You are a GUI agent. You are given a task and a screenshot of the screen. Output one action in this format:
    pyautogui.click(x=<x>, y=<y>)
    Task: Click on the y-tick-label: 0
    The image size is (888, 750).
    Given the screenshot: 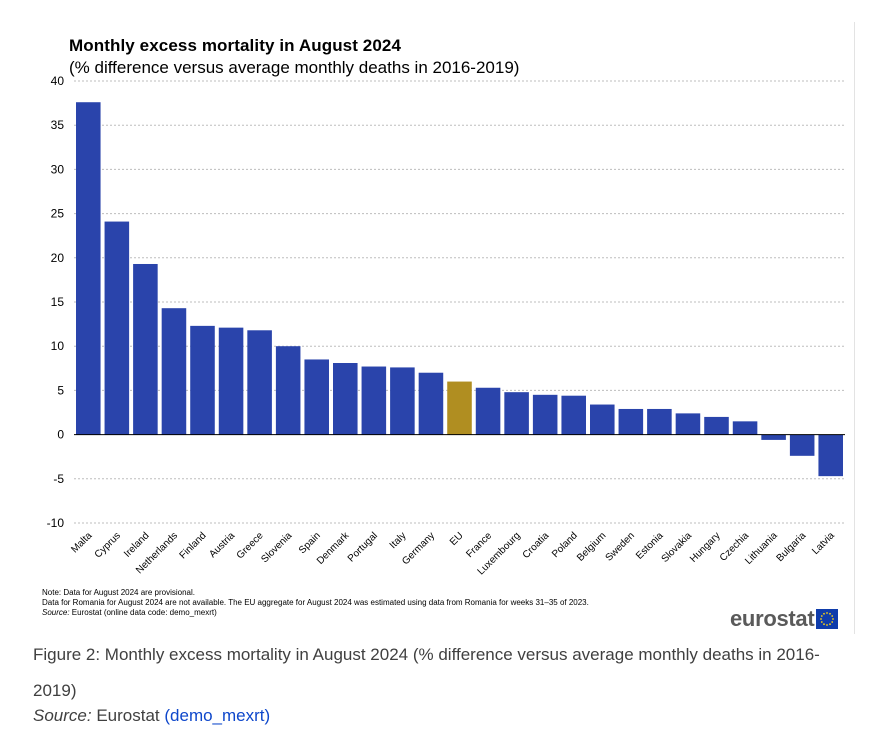 What is the action you would take?
    pyautogui.click(x=60, y=435)
    